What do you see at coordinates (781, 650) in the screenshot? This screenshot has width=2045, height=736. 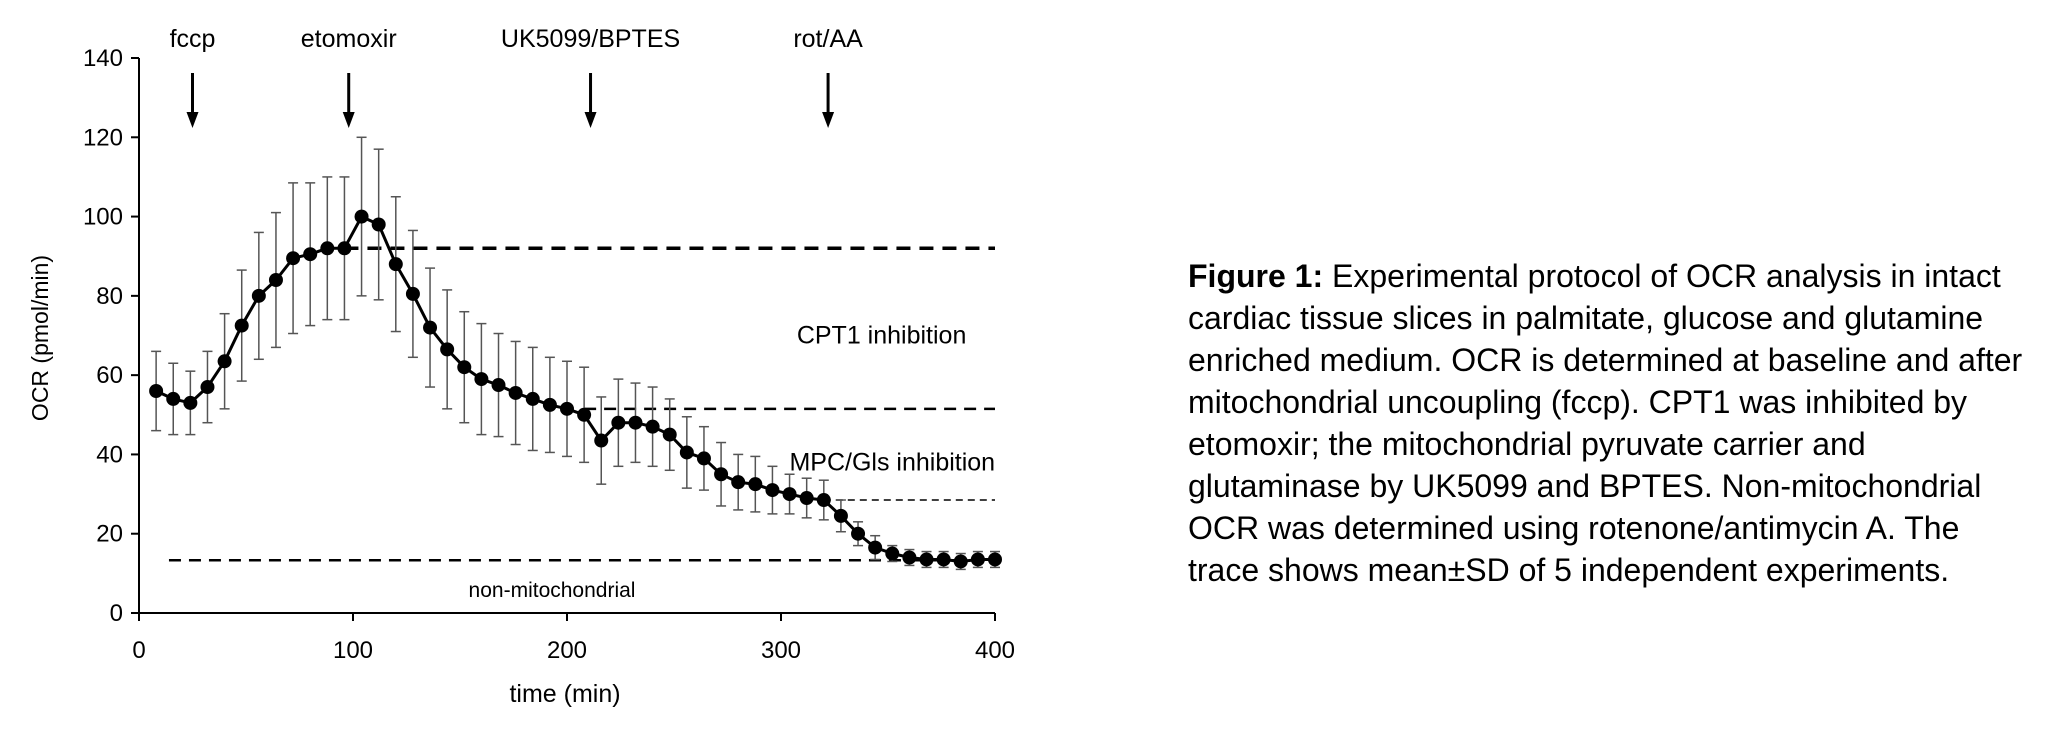 I see `x-tick-label: 300` at bounding box center [781, 650].